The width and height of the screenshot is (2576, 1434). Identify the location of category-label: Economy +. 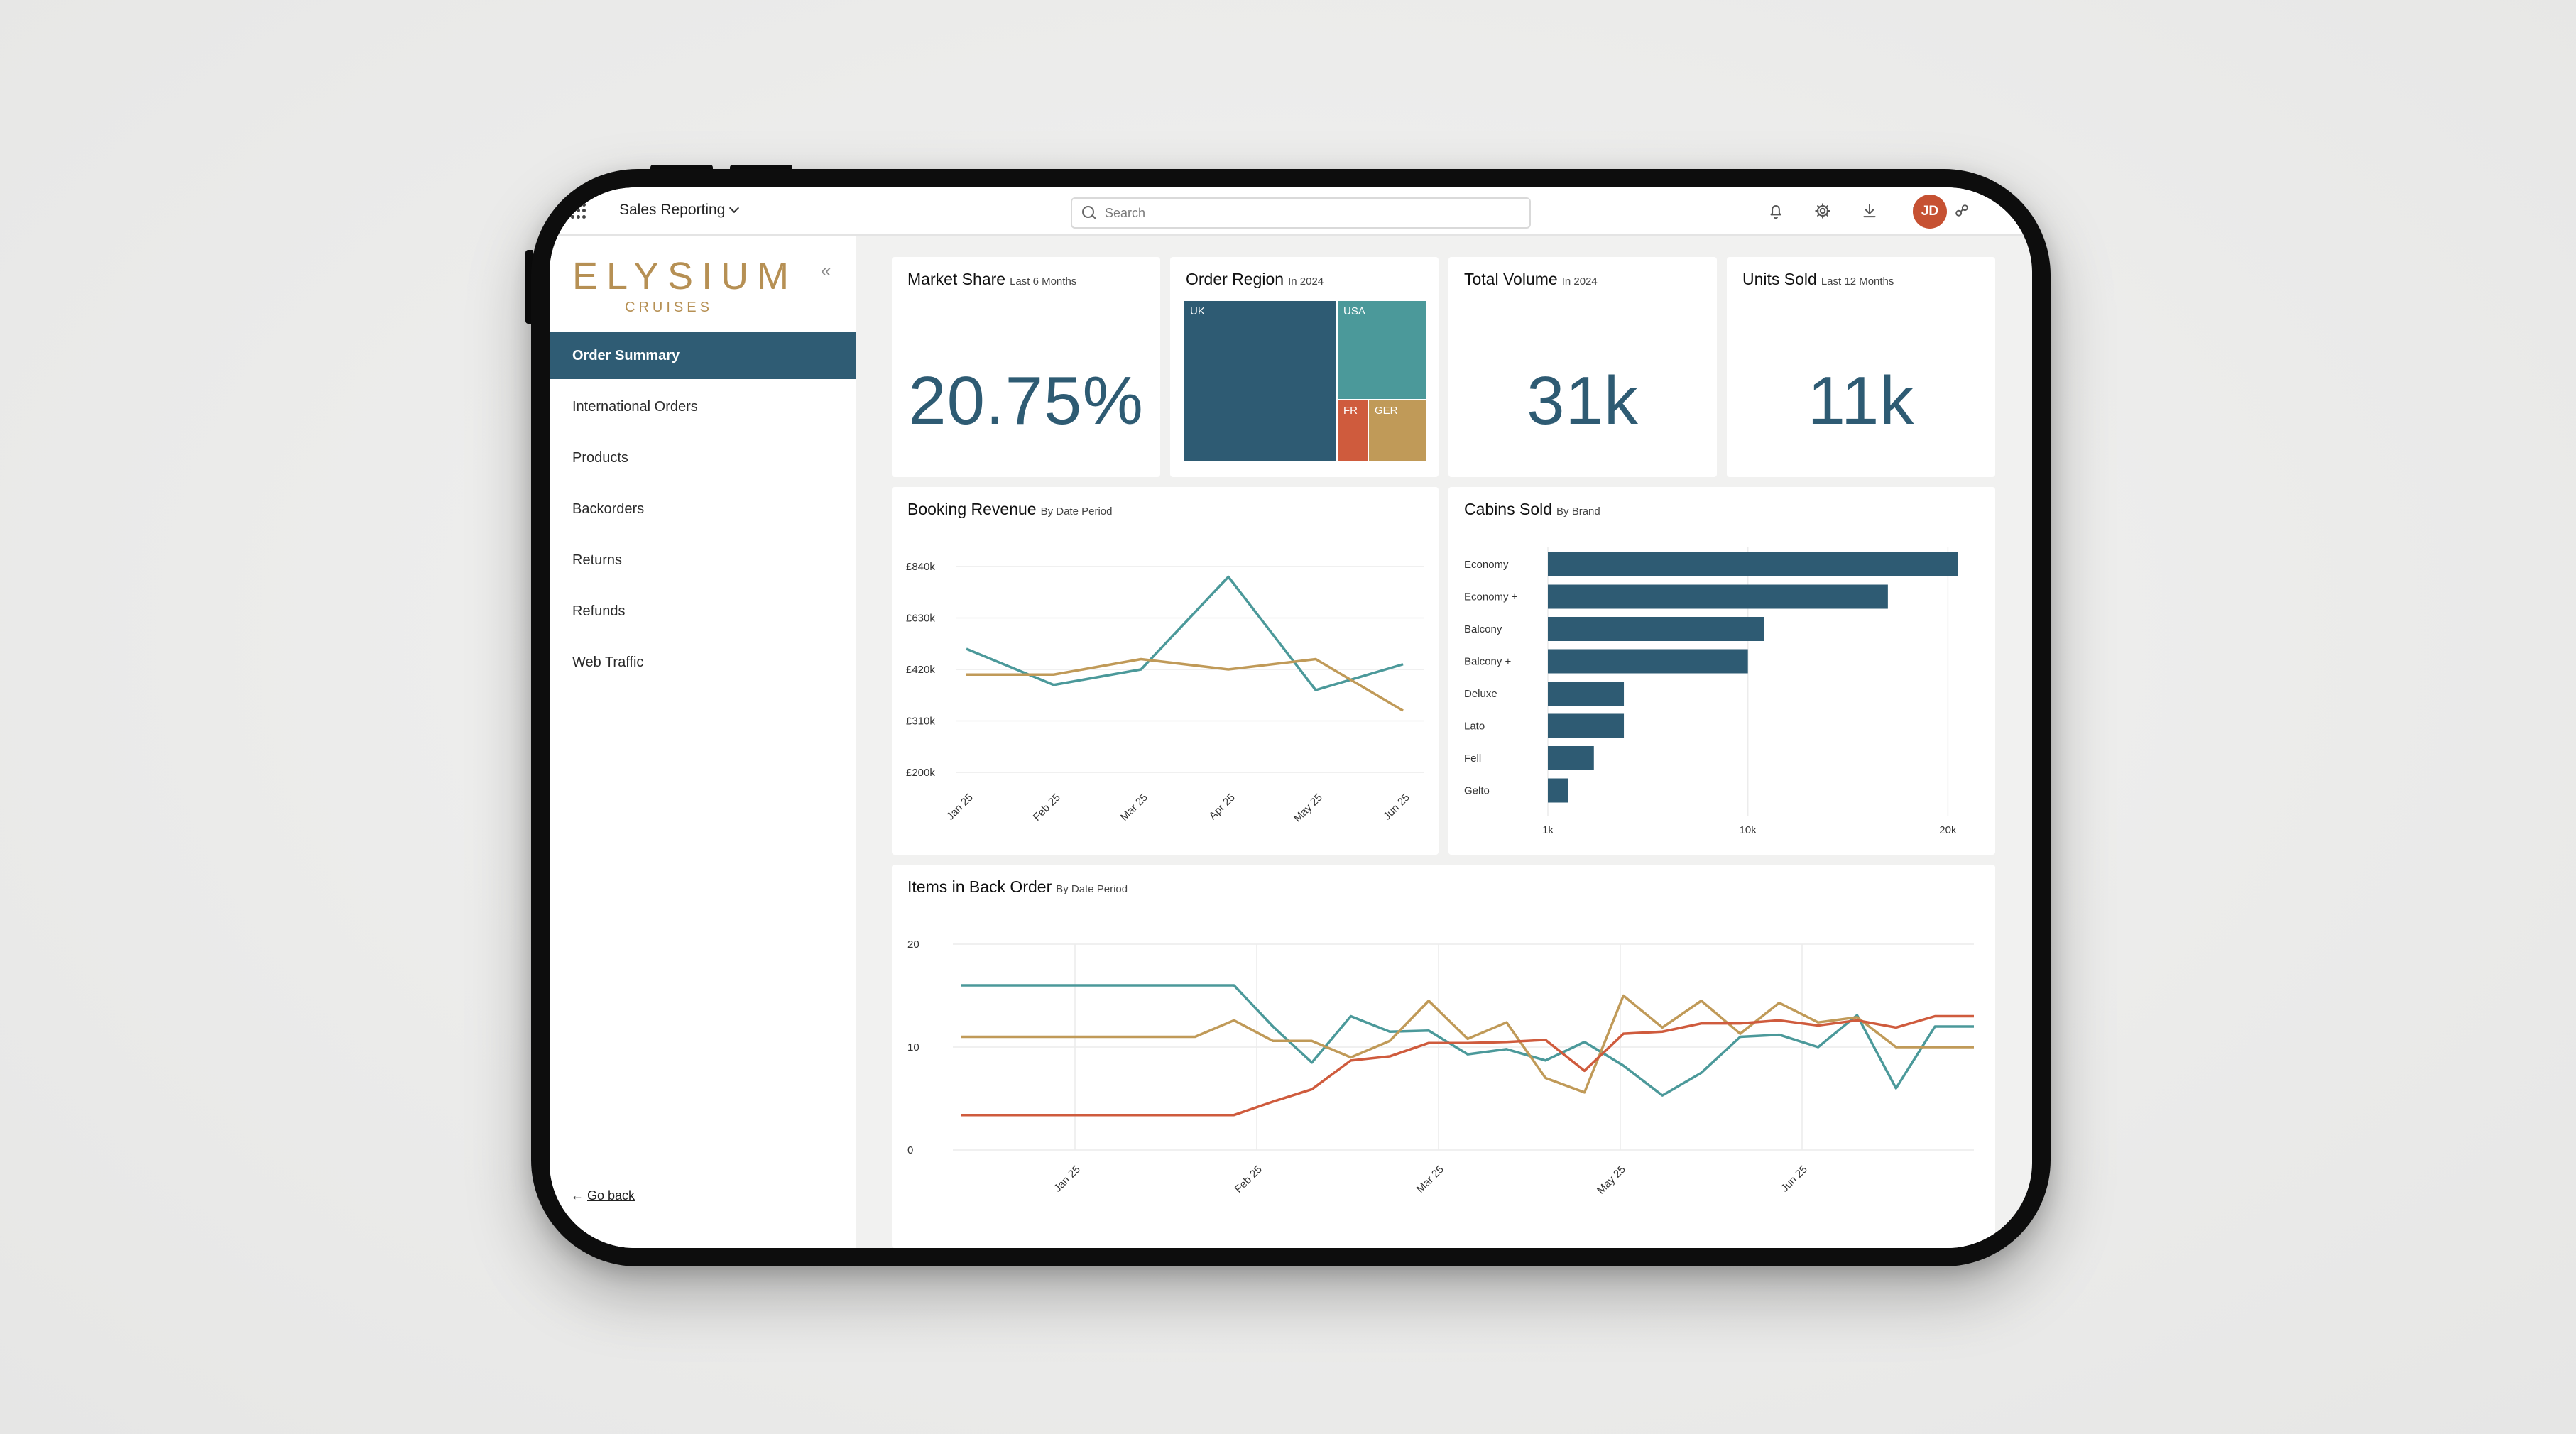
(1491, 597).